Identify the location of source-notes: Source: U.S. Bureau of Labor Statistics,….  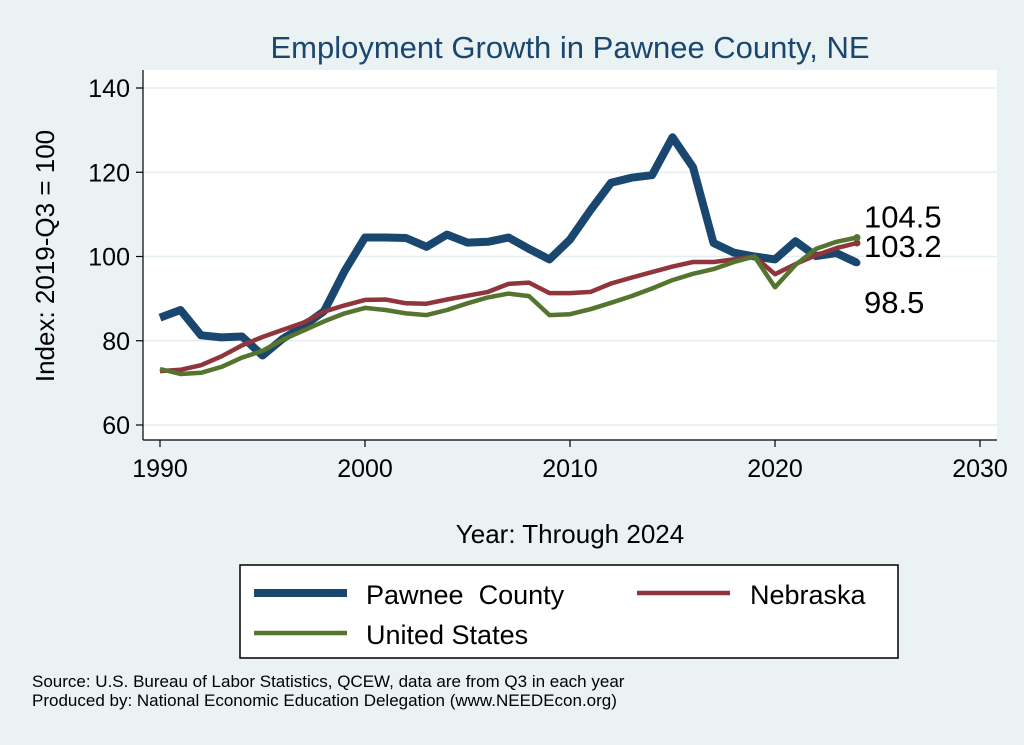
(328, 691).